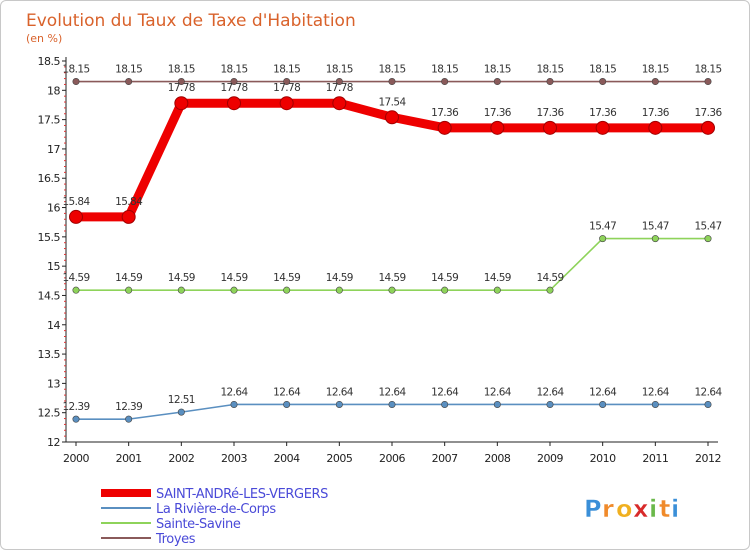  Describe the element at coordinates (242, 494) in the screenshot. I see `legend-entry: SAINT-ANDRé-LES-VERGERS` at that location.